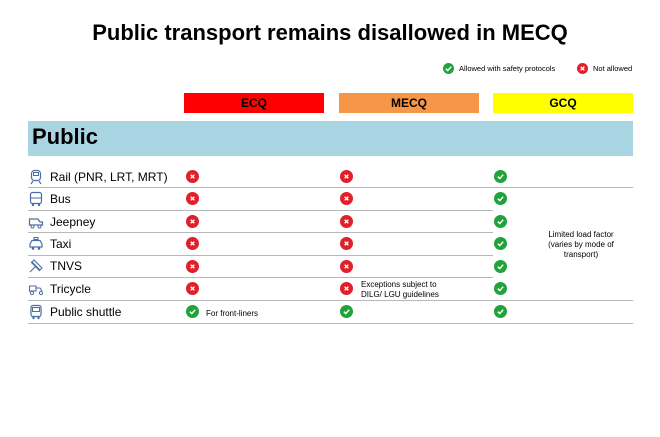 The image size is (660, 437). I want to click on row-label-shuttle: Public shuttle, so click(74, 312).